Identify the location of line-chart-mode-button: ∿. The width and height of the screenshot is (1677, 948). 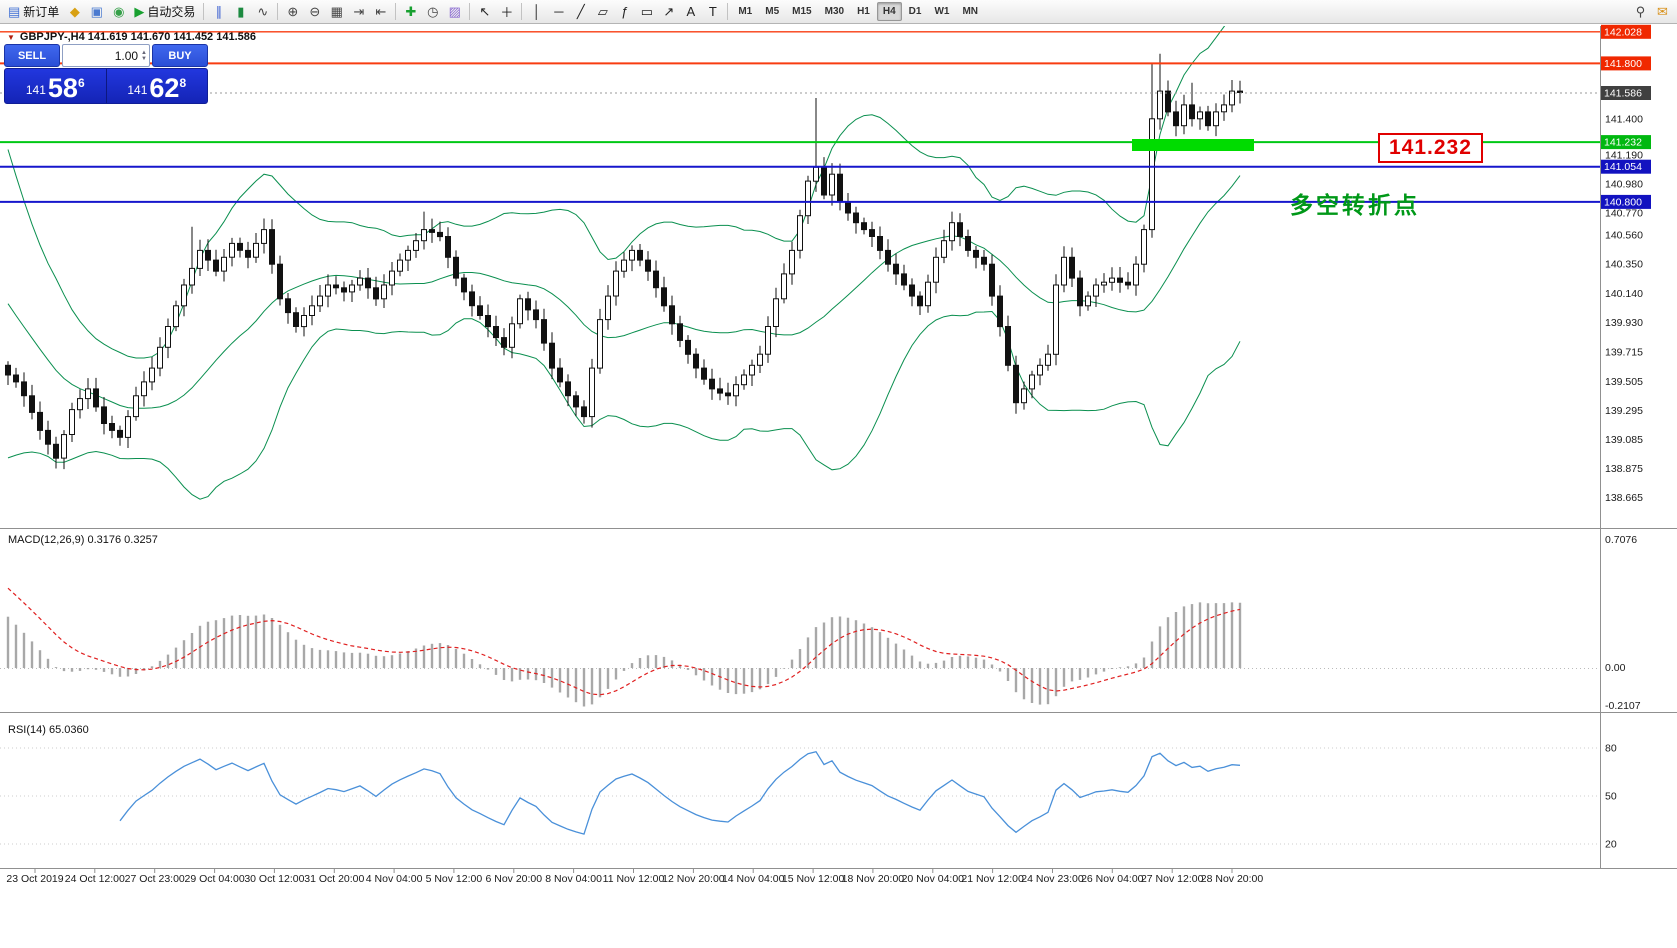
(262, 12).